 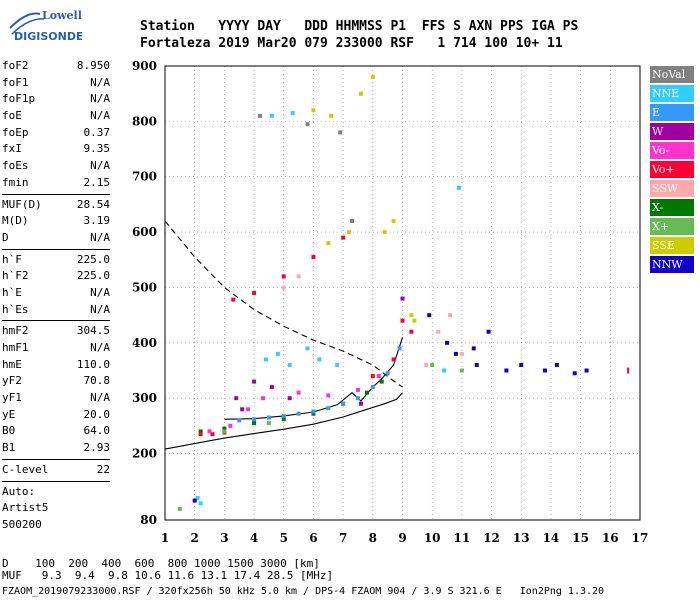 What do you see at coordinates (56, 525) in the screenshot?
I see `param-row: 500200` at bounding box center [56, 525].